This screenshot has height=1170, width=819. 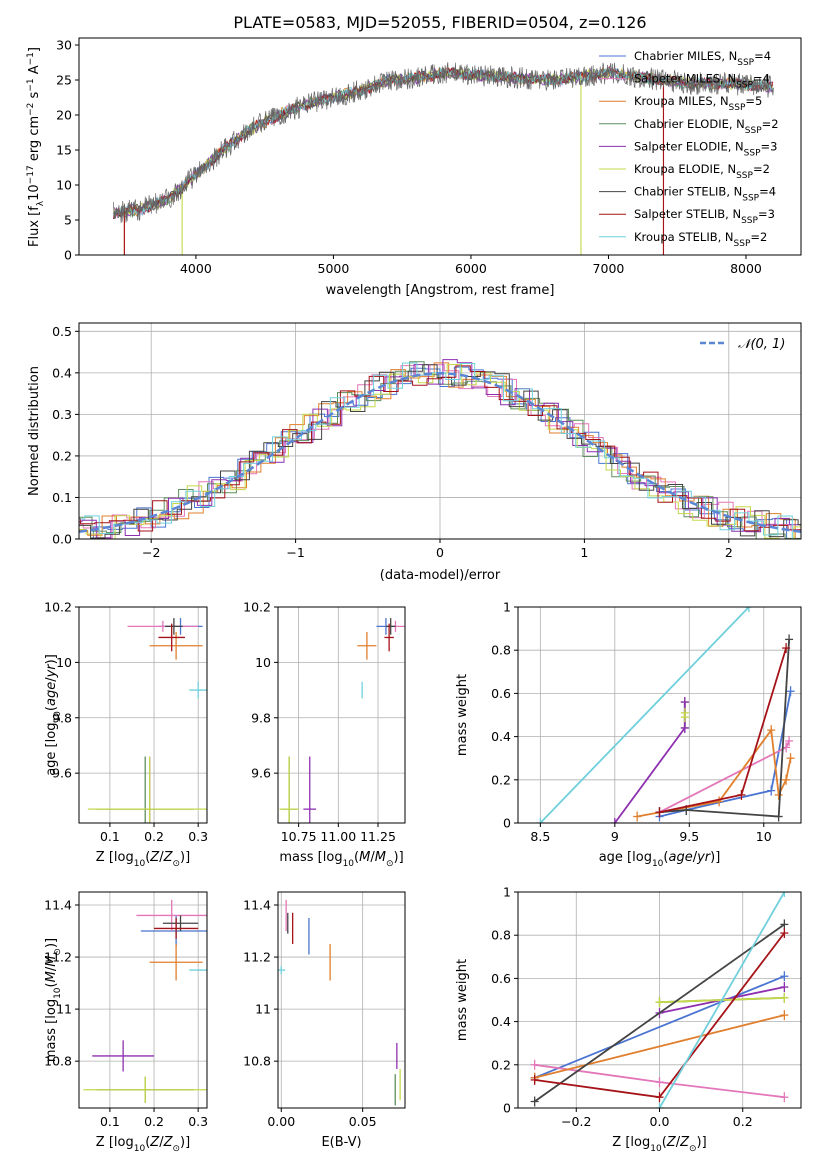 I want to click on y-tick-label: 15, so click(x=64, y=150).